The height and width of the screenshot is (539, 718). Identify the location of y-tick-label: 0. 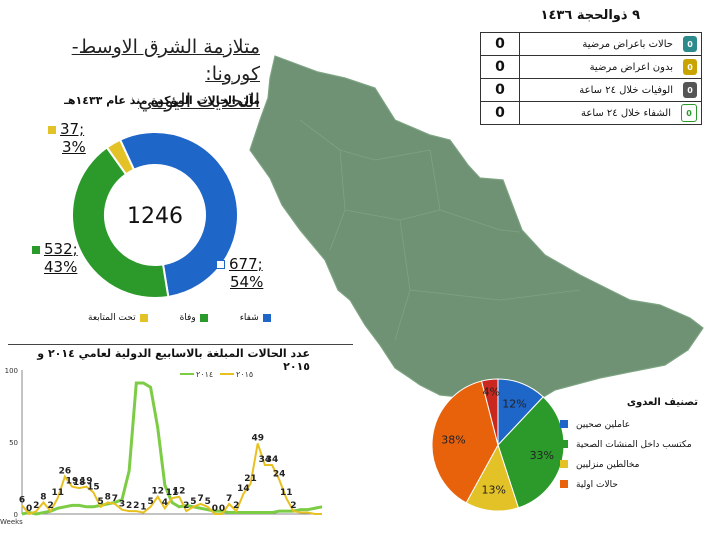
(16, 515).